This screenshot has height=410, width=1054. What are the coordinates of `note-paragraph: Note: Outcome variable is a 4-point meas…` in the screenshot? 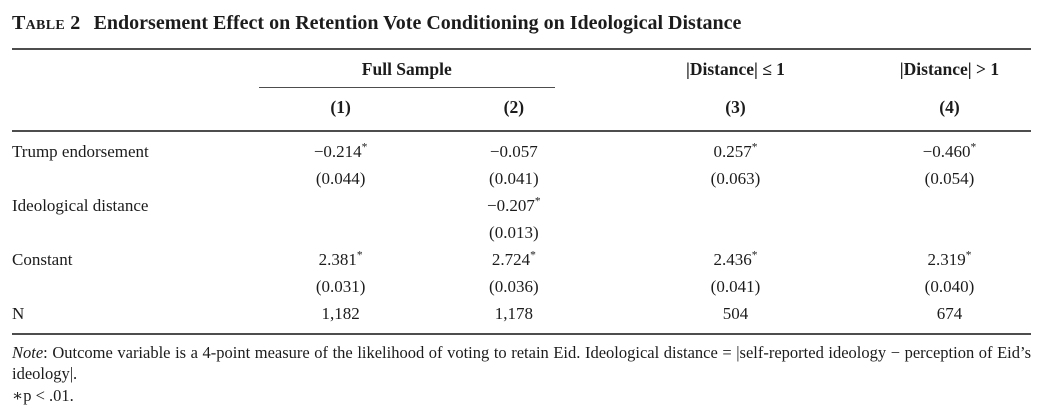 It's located at (521, 363).